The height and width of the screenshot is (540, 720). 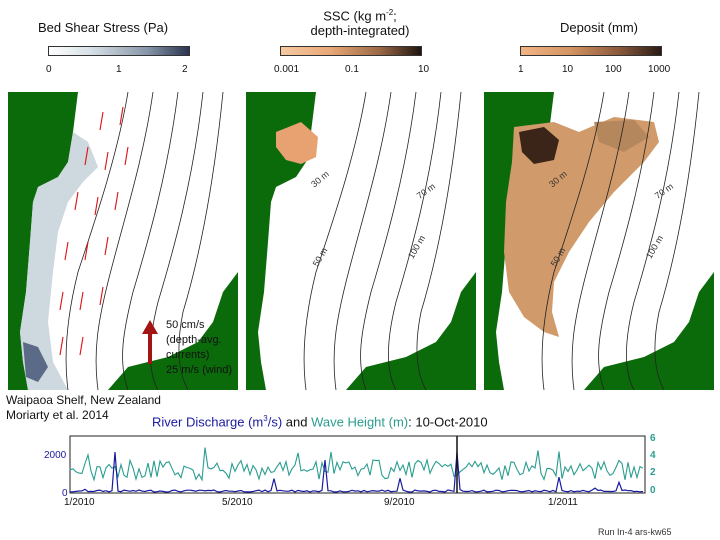 What do you see at coordinates (568, 69) in the screenshot?
I see `dep-tick-1: 10` at bounding box center [568, 69].